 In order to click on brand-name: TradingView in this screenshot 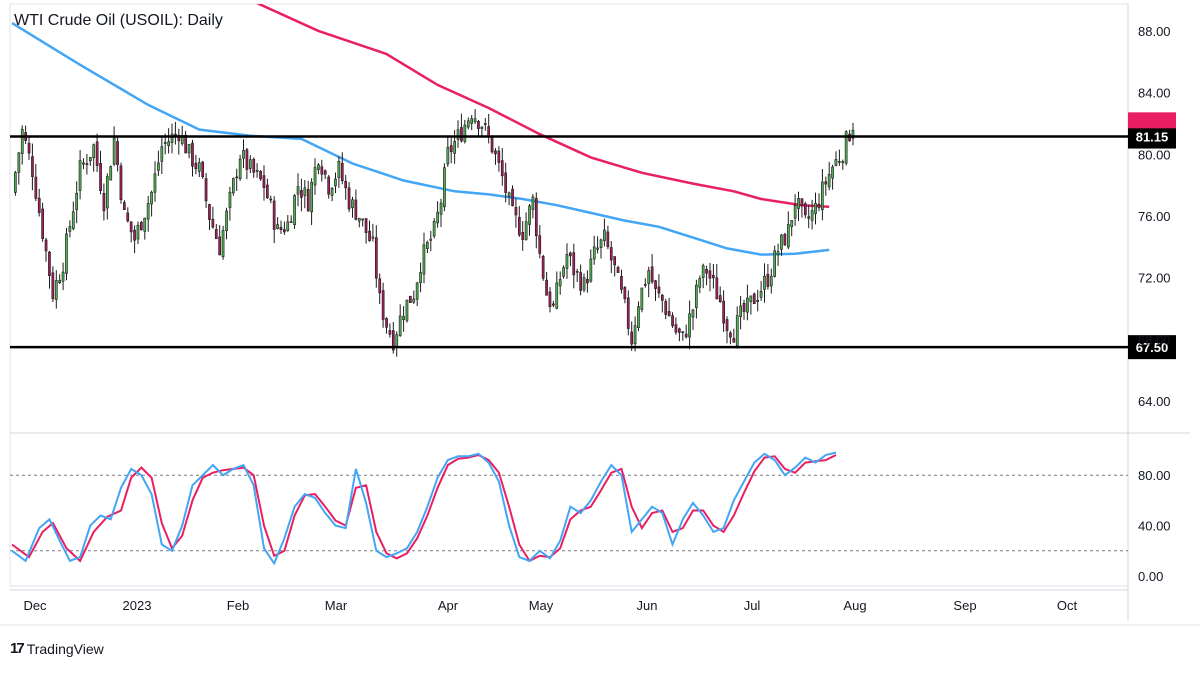, I will do `click(65, 648)`.